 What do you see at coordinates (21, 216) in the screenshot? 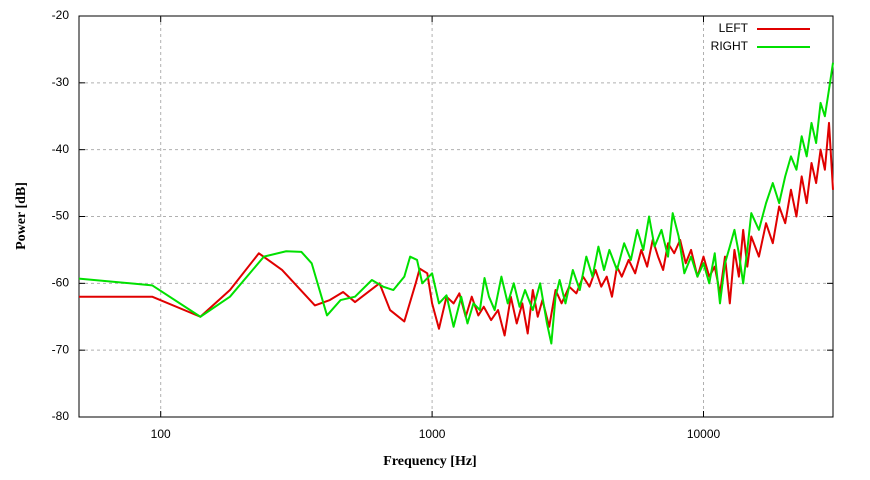
I see `y-axis-label: Power [dB]` at bounding box center [21, 216].